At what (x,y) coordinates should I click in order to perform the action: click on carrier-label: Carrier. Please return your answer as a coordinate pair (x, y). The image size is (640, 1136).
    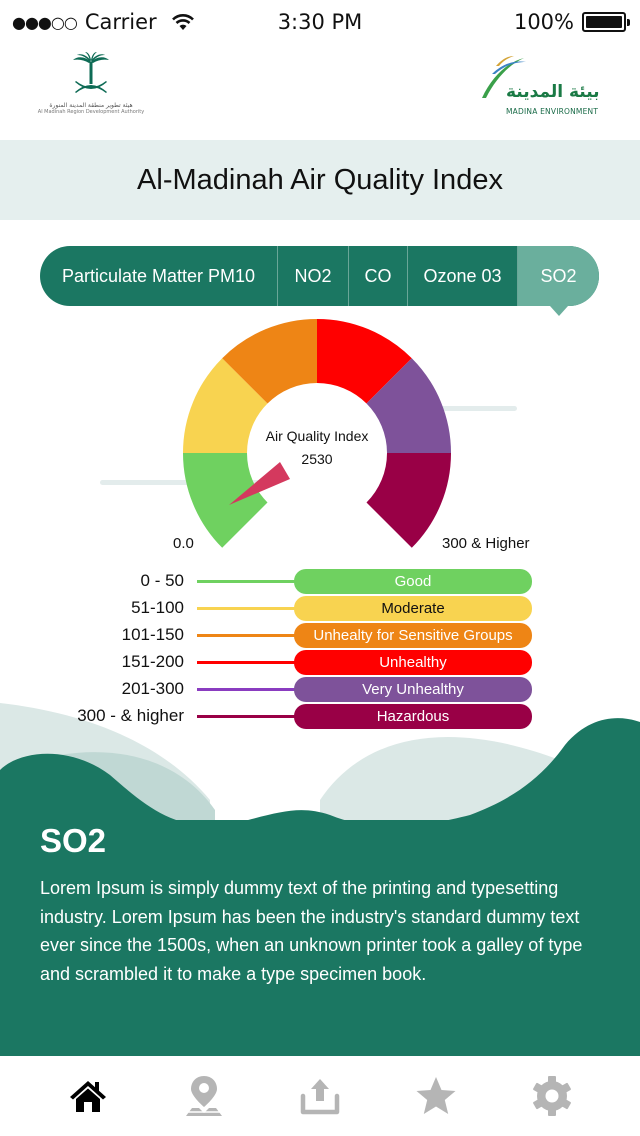
    Looking at the image, I should click on (120, 22).